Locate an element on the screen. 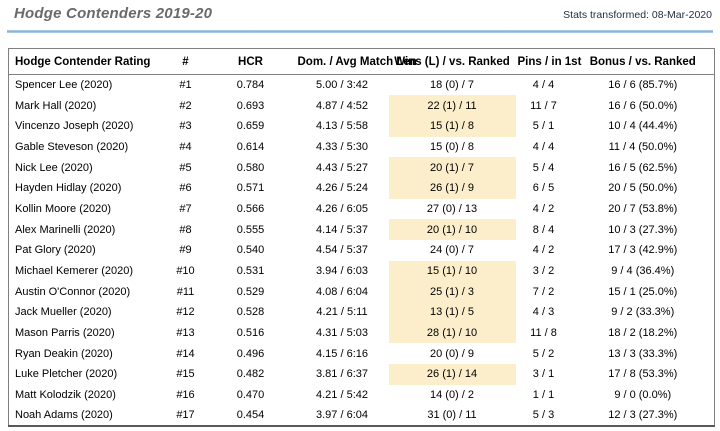 The width and height of the screenshot is (720, 431). rank-cell: #12 is located at coordinates (185, 312).